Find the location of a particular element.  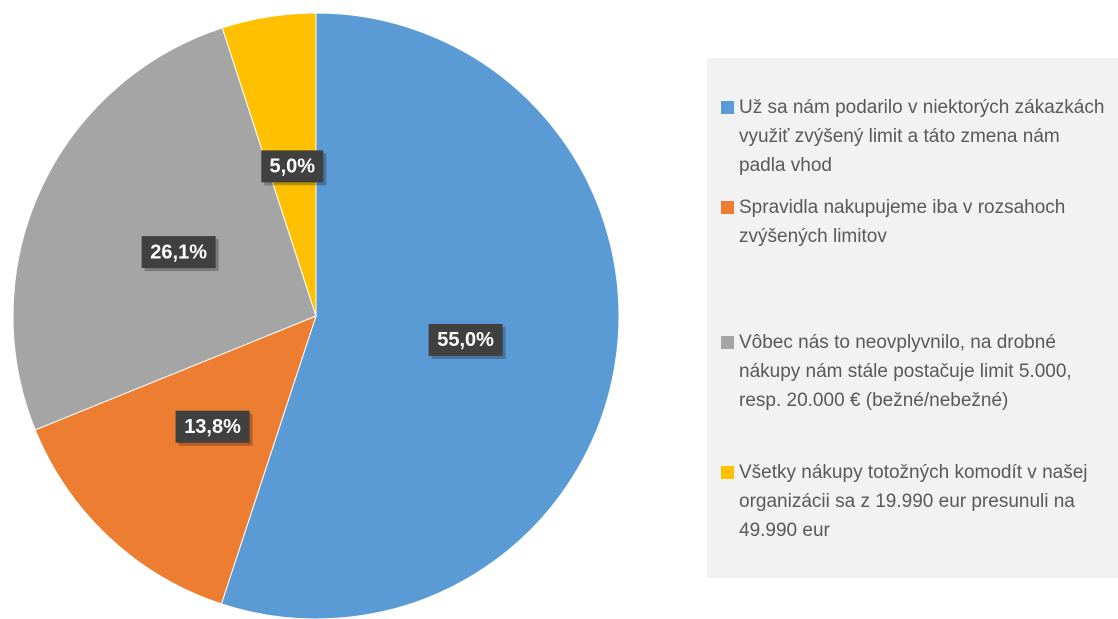

data-label: 13,8% is located at coordinates (212, 427).